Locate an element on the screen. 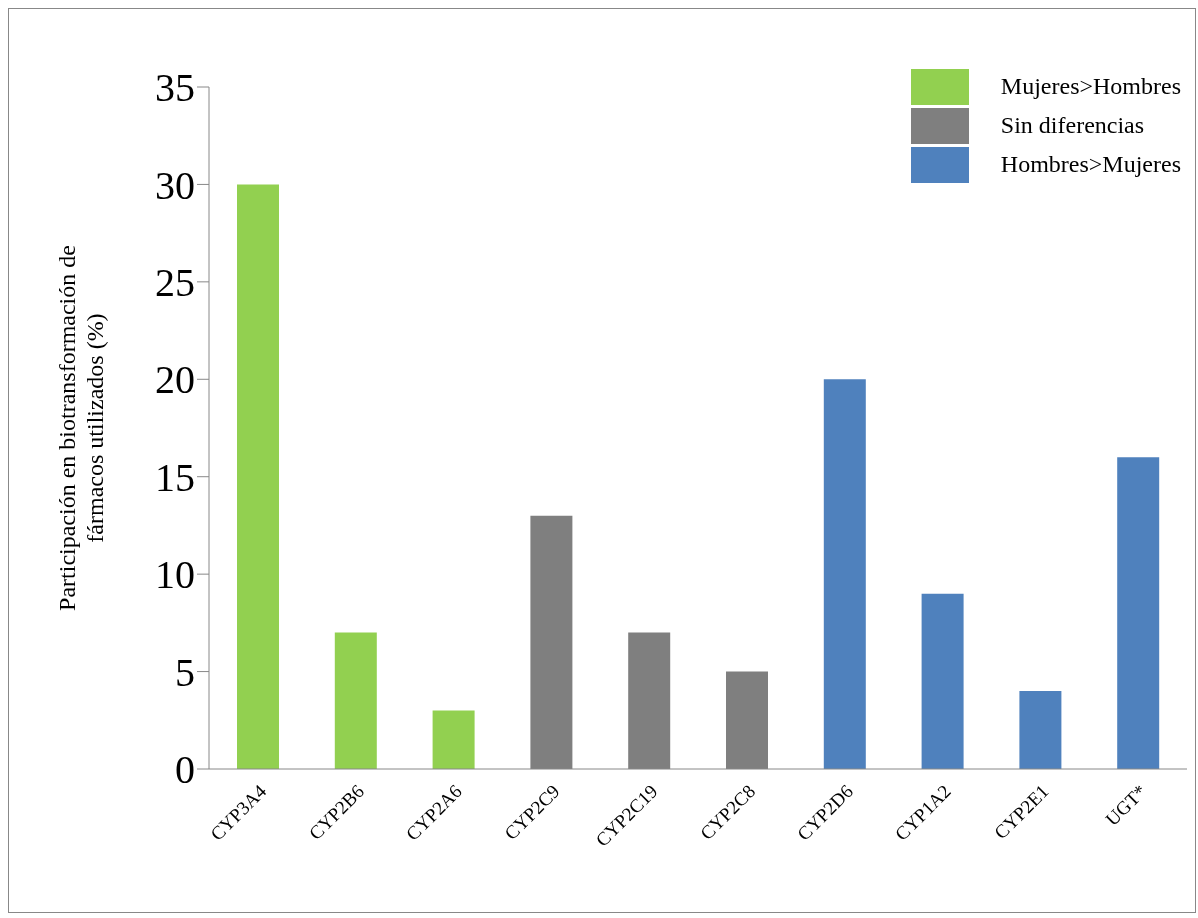  y-tick-label: 10 is located at coordinates (175, 575).